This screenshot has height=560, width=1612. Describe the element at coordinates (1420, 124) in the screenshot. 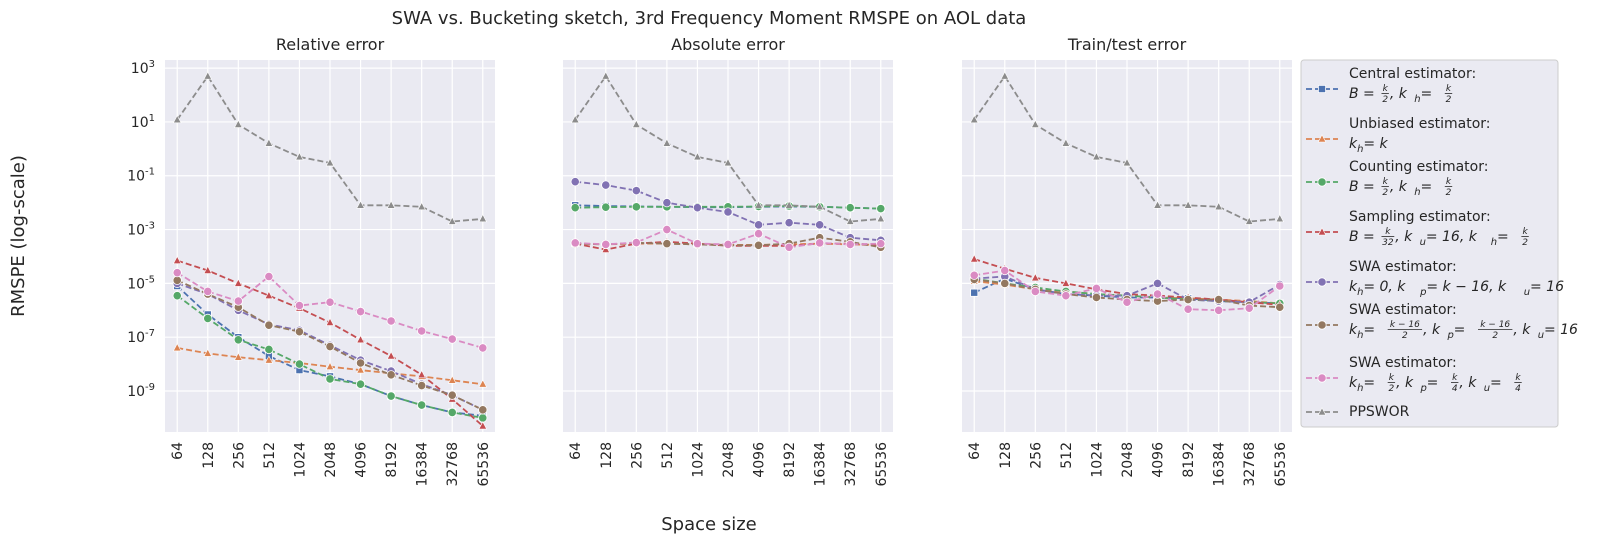

I see `legend-label: Unbiased estimator:` at that location.